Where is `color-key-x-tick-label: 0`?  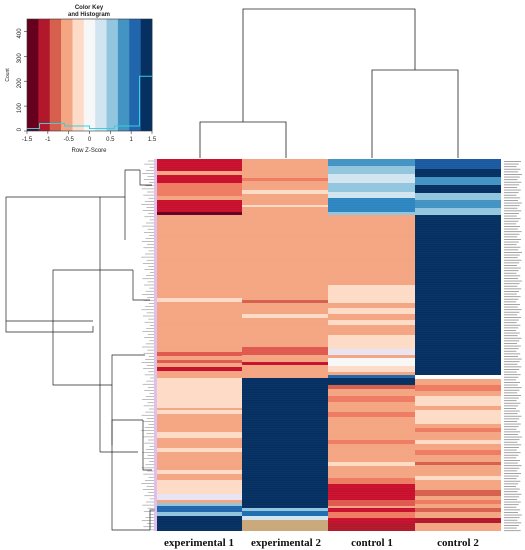
color-key-x-tick-label: 0 is located at coordinates (90, 140).